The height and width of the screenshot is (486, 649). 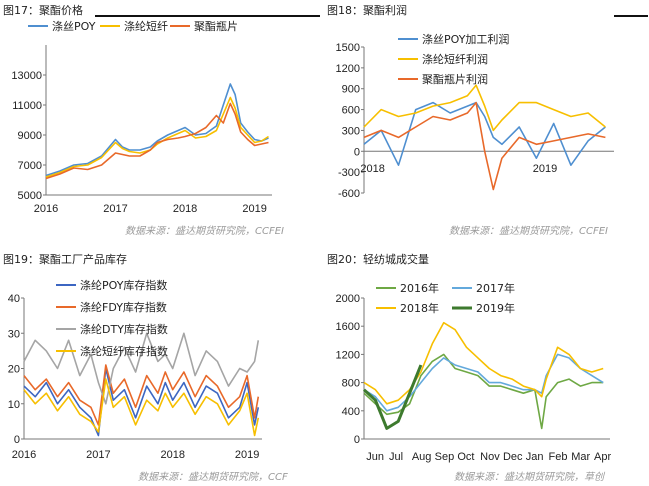 What do you see at coordinates (602, 457) in the screenshot?
I see `x-tick-label: Apr` at bounding box center [602, 457].